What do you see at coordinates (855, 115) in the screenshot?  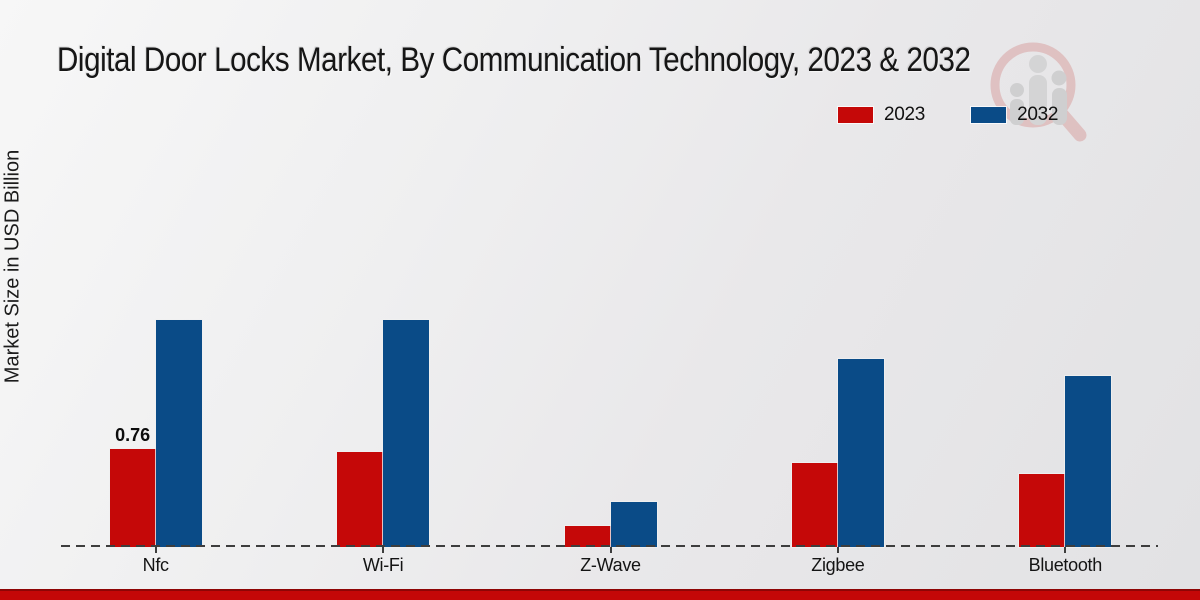 I see `legend-swatch-2023` at bounding box center [855, 115].